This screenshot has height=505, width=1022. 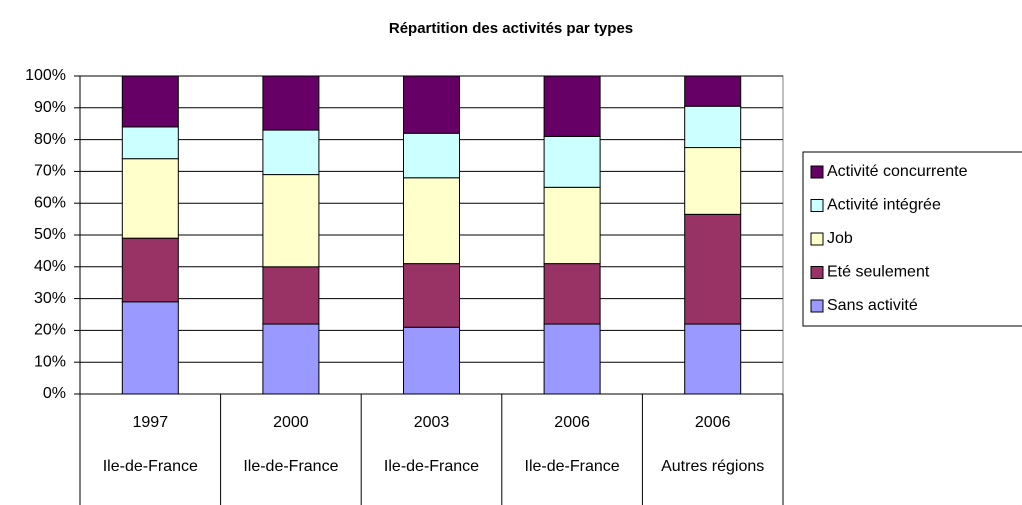 I want to click on y-tick-label: 20%, so click(x=50, y=330).